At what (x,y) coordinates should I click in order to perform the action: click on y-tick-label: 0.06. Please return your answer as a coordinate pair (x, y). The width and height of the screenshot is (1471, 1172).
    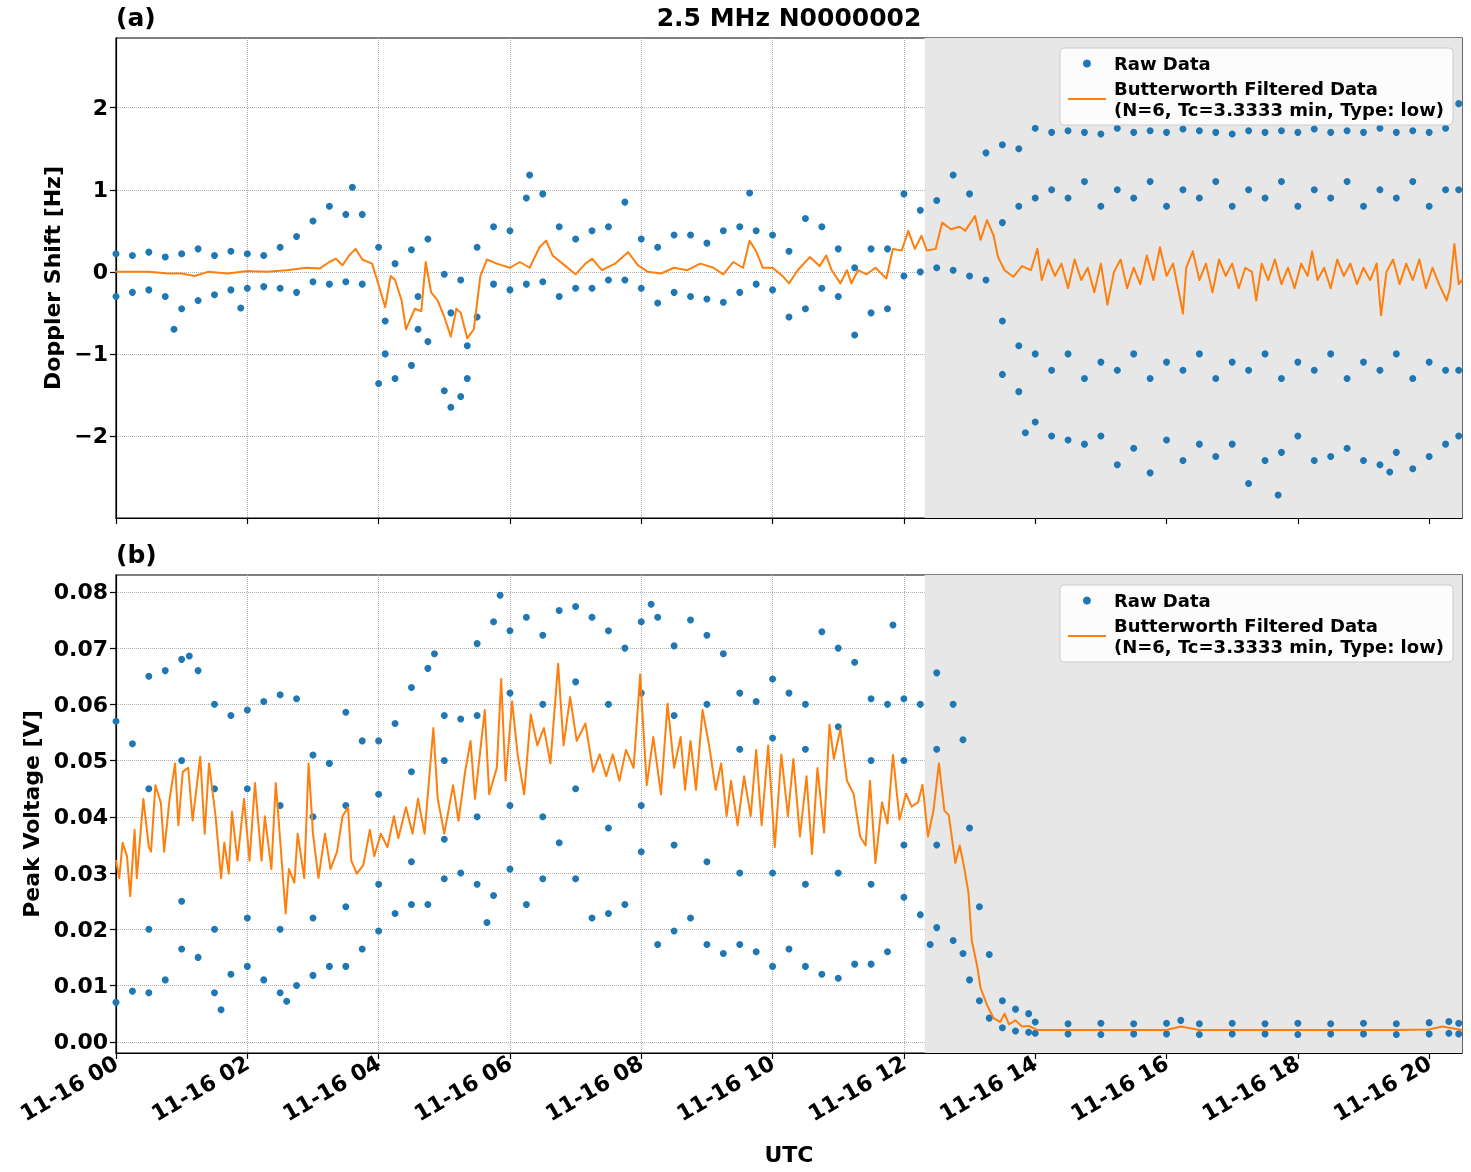
    Looking at the image, I should click on (80, 704).